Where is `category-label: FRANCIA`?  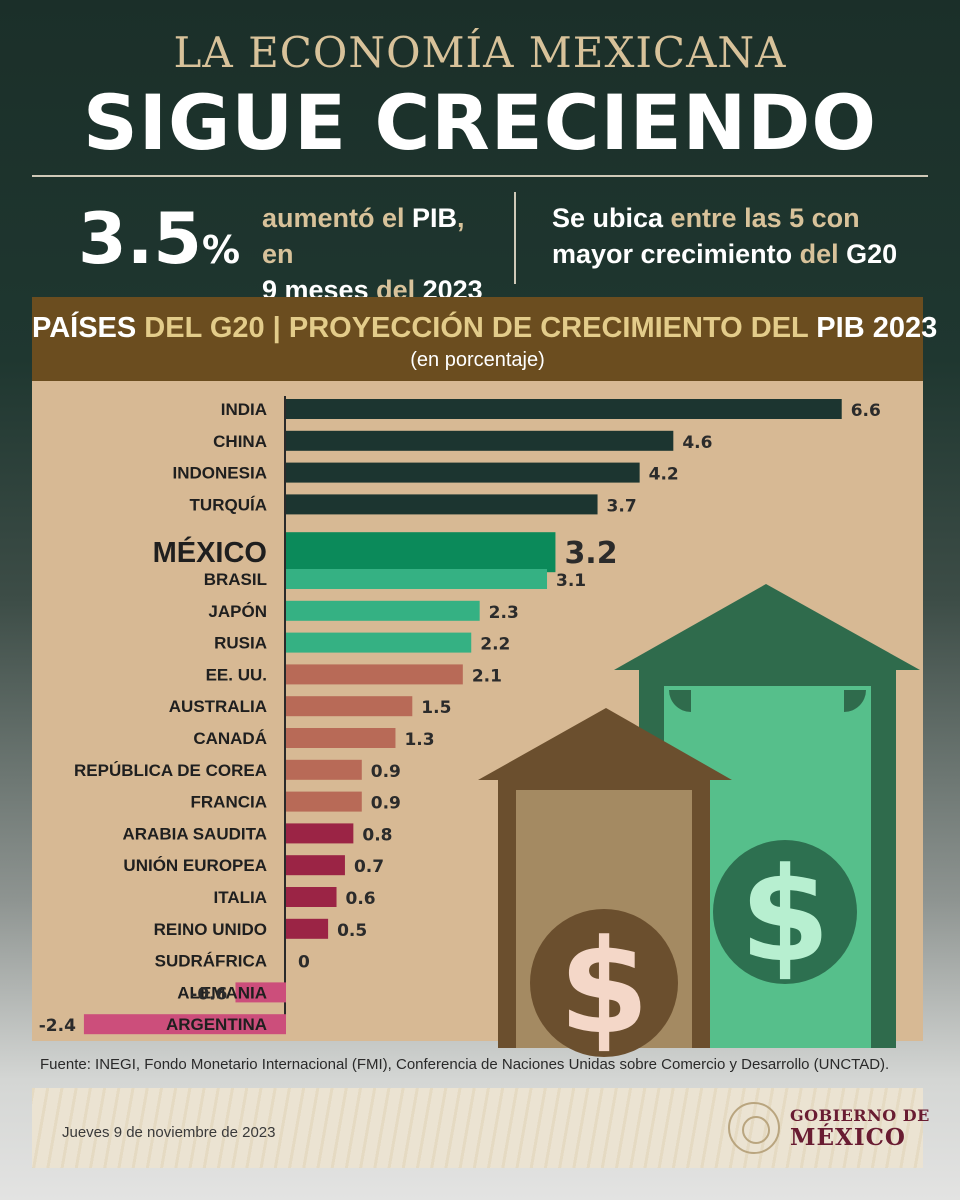
category-label: FRANCIA is located at coordinates (229, 802).